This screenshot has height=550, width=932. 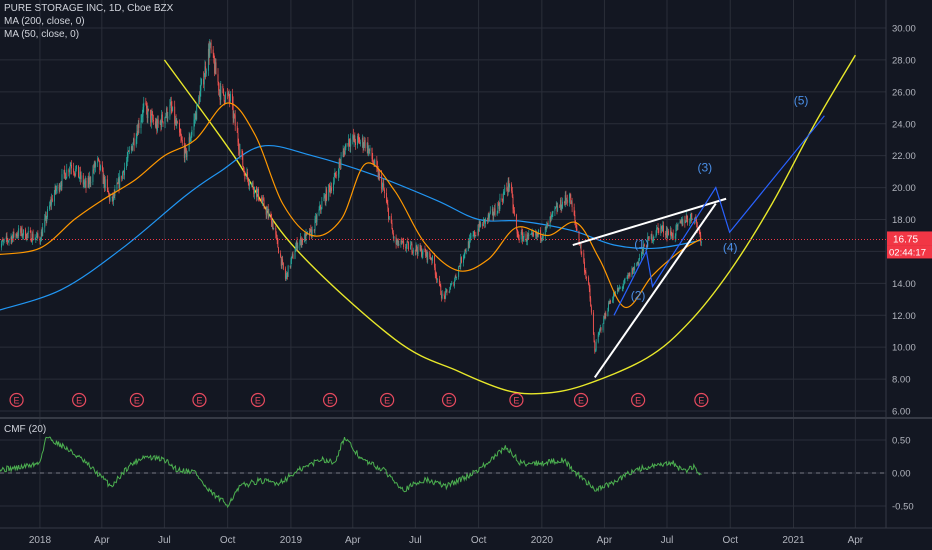 I want to click on time-tick-label: 2019, so click(x=291, y=540).